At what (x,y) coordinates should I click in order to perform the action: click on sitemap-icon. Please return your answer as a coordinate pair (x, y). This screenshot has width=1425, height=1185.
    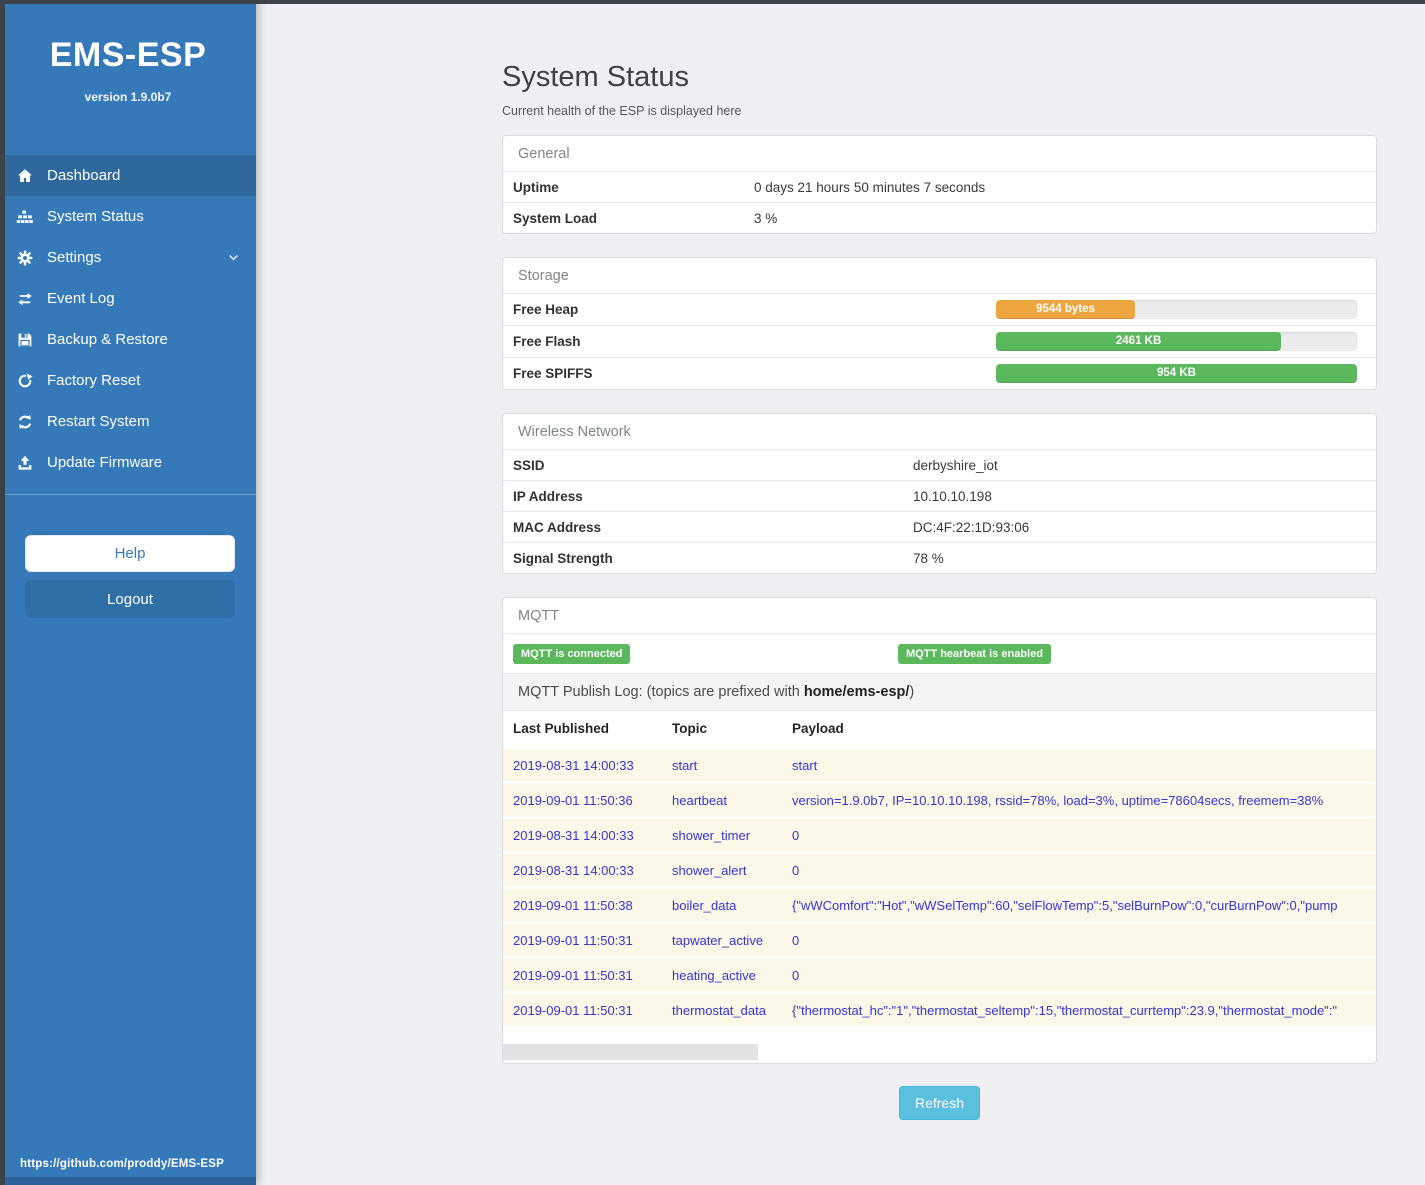
    Looking at the image, I should click on (25, 217).